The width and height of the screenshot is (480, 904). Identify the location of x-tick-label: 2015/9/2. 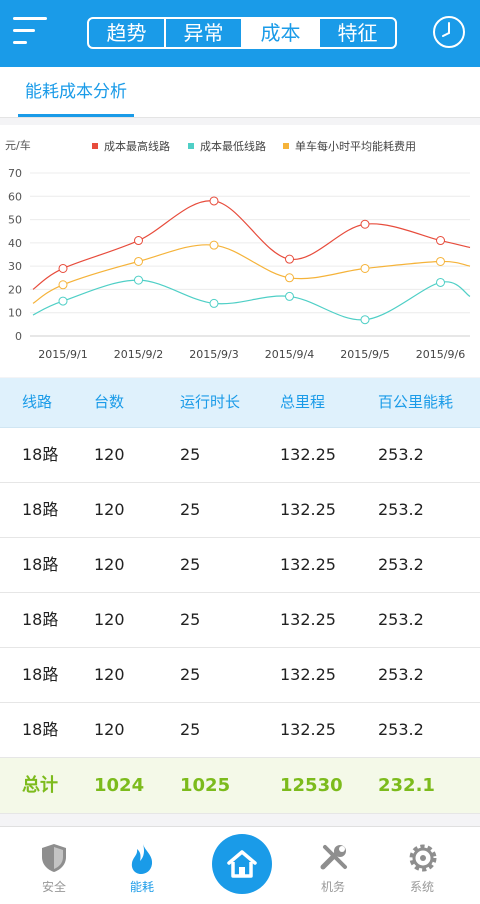
(138, 354).